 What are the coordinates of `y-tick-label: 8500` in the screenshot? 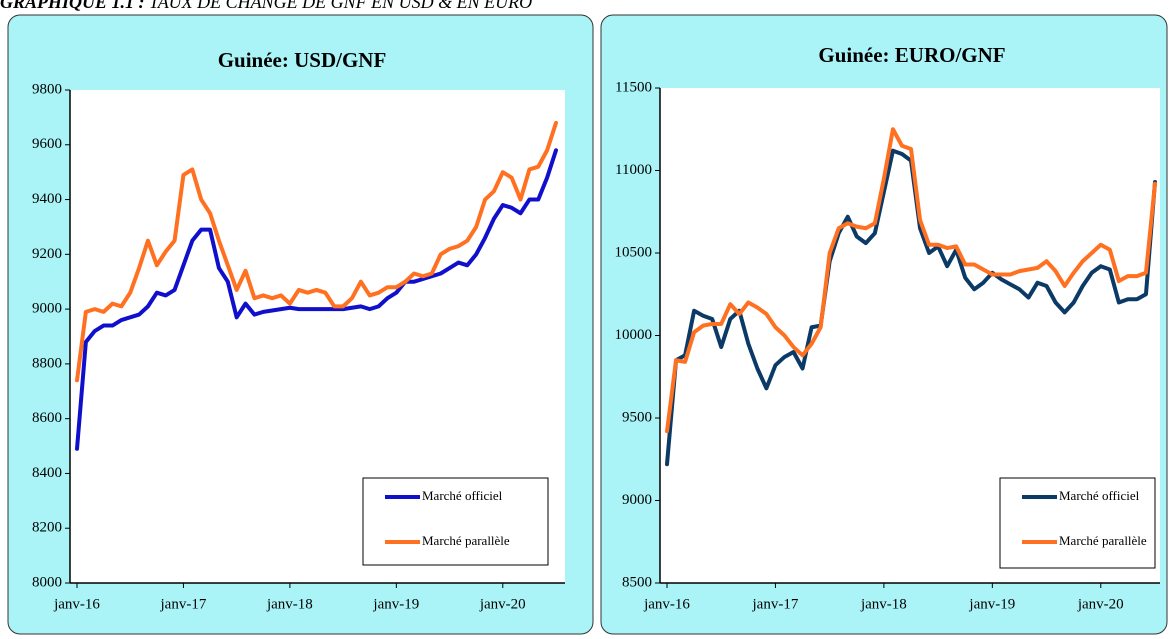 It's located at (637, 582).